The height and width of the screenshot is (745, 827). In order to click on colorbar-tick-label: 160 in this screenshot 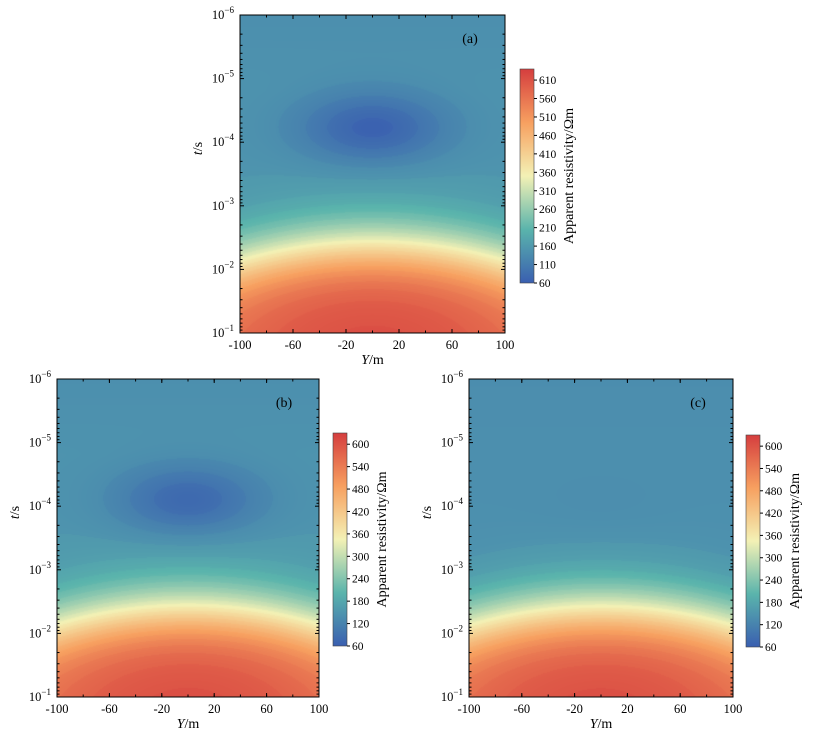, I will do `click(548, 247)`.